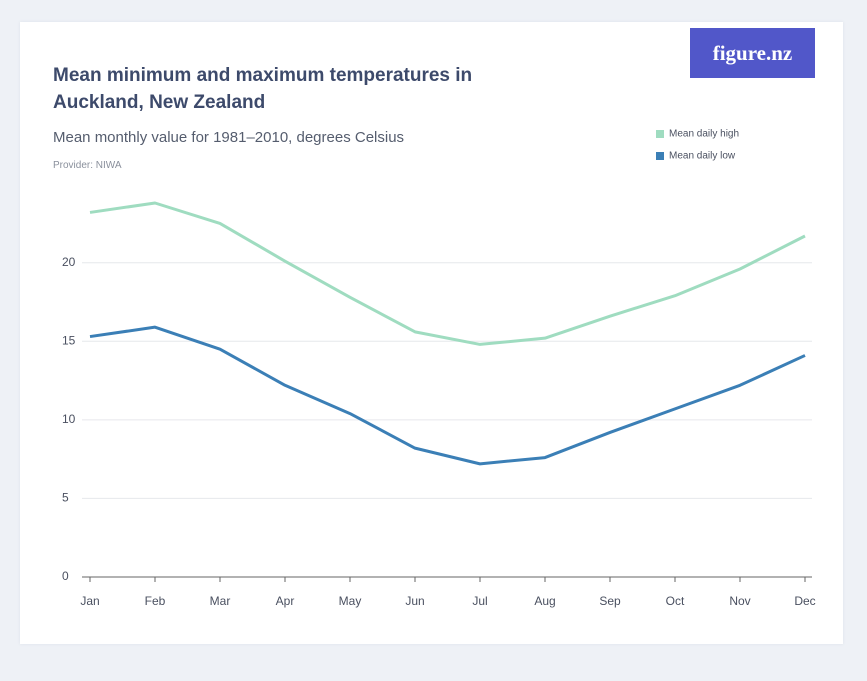  I want to click on y-tick-label: 10, so click(69, 419).